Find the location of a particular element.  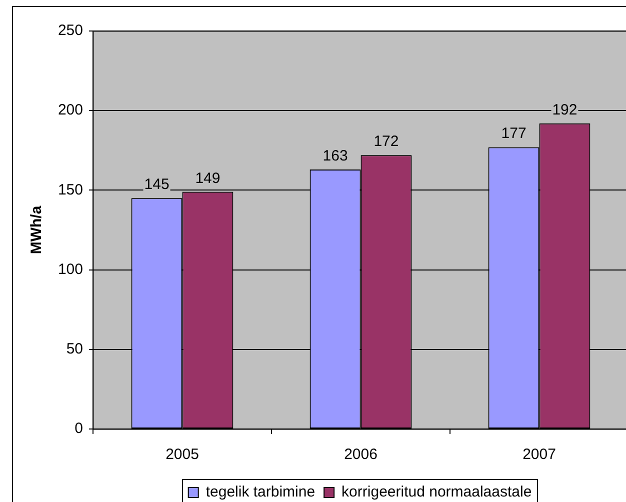

data-label: 149 is located at coordinates (207, 178).